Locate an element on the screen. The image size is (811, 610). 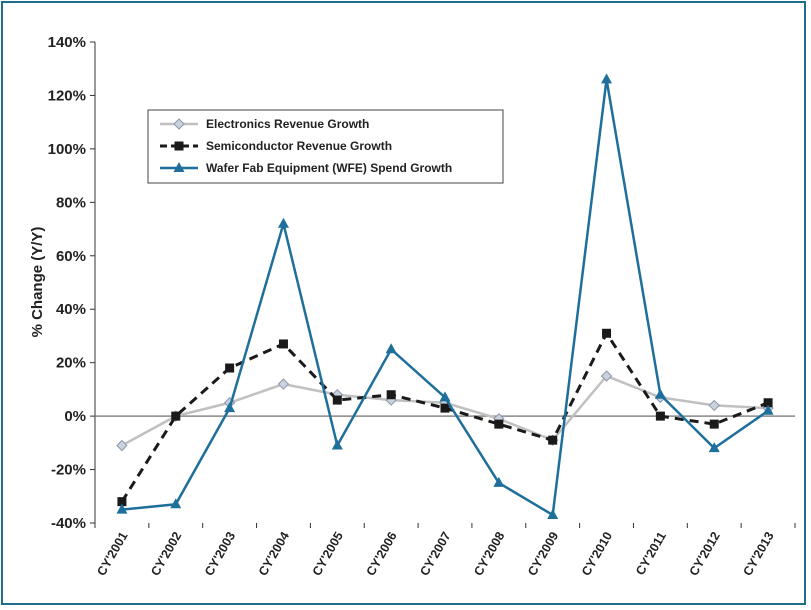
x-tick-label: CY'2013 is located at coordinates (758, 553).